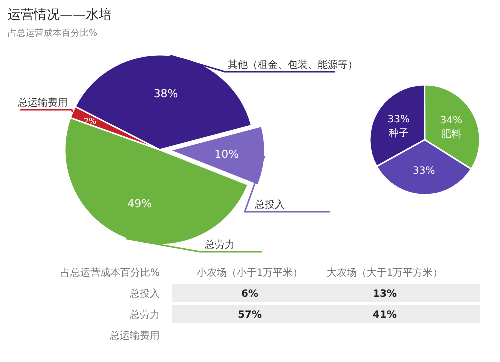 The image size is (500, 362). What do you see at coordinates (134, 336) in the screenshot?
I see `text: 总运输费用` at bounding box center [134, 336].